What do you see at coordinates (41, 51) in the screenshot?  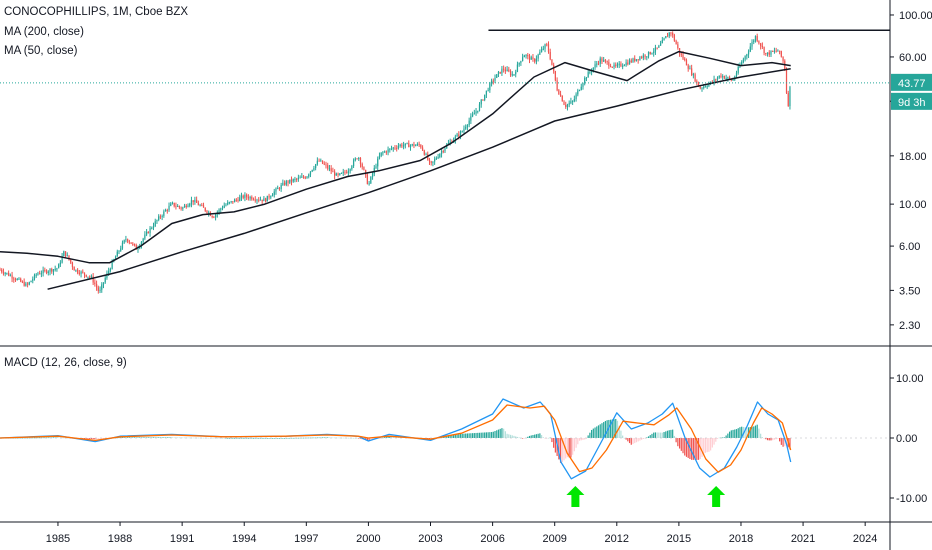 I see `ma50-legend: MA (50, close)` at bounding box center [41, 51].